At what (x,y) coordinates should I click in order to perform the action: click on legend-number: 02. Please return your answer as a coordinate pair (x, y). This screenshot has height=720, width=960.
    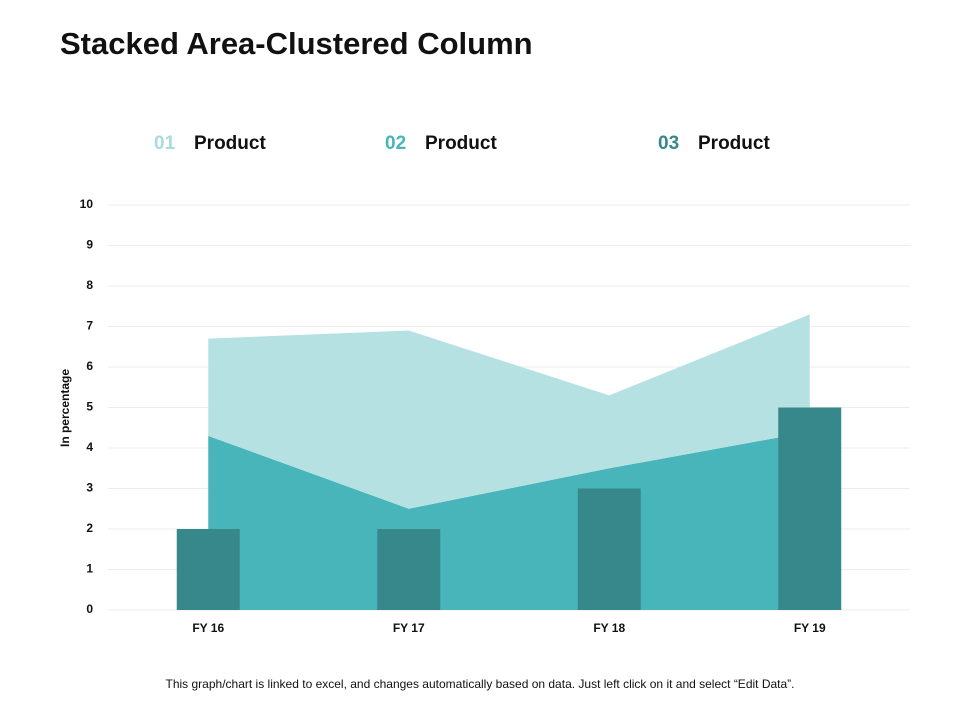
    Looking at the image, I should click on (395, 143).